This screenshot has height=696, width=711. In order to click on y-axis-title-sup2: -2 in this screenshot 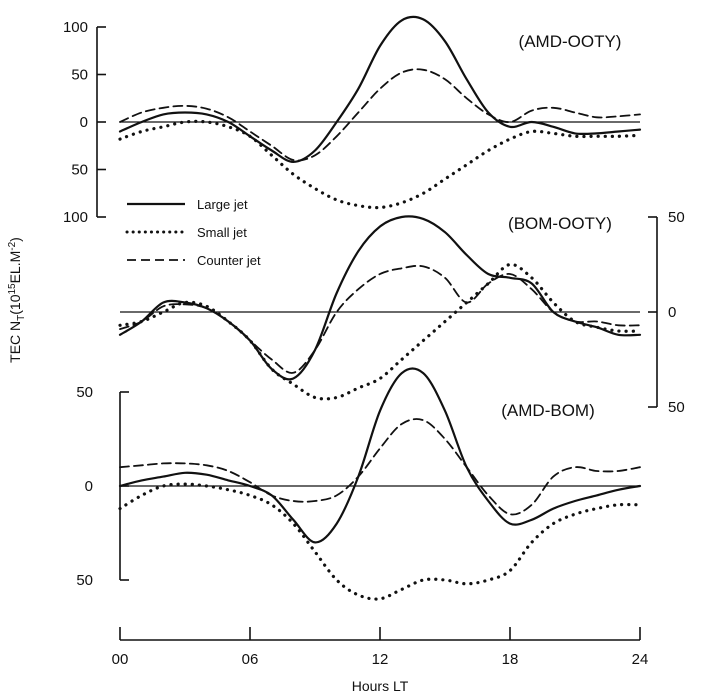, I will do `click(12, 245)`.